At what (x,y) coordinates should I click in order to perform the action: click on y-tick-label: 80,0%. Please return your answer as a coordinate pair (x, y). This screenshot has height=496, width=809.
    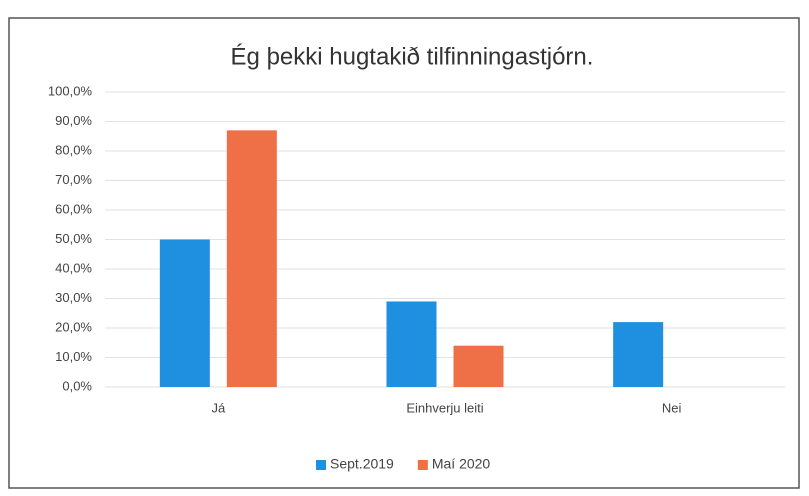
    Looking at the image, I should click on (73, 149).